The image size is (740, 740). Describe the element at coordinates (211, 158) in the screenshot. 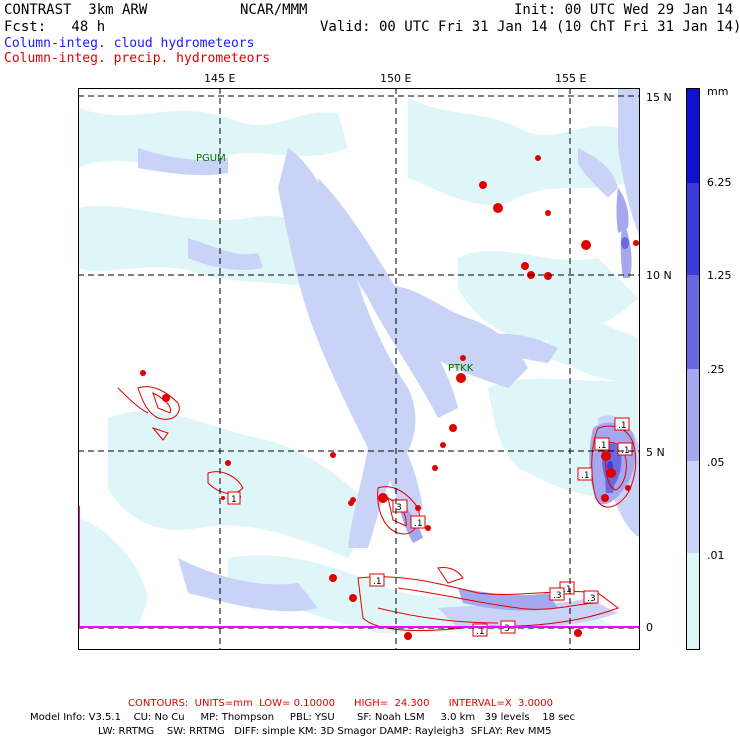

I see `station-pgum: PGUM` at that location.